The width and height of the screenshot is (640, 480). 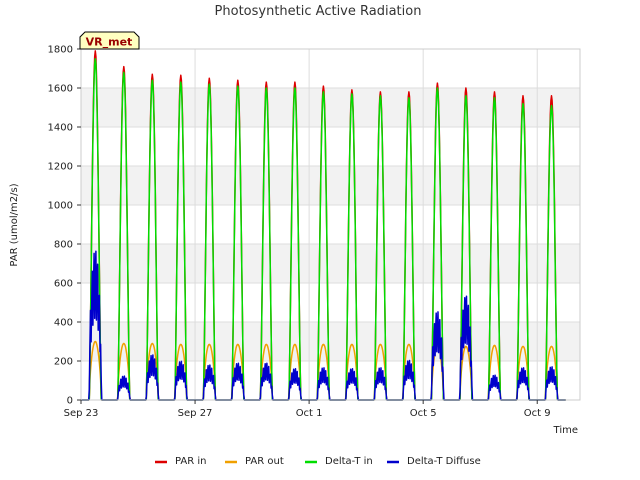 What do you see at coordinates (63, 362) in the screenshot?
I see `y-tick-label: 200` at bounding box center [63, 362].